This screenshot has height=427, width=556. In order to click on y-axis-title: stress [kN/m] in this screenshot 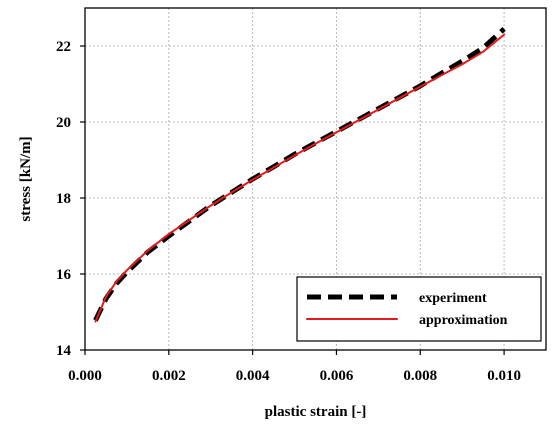, I will do `click(26, 178)`.